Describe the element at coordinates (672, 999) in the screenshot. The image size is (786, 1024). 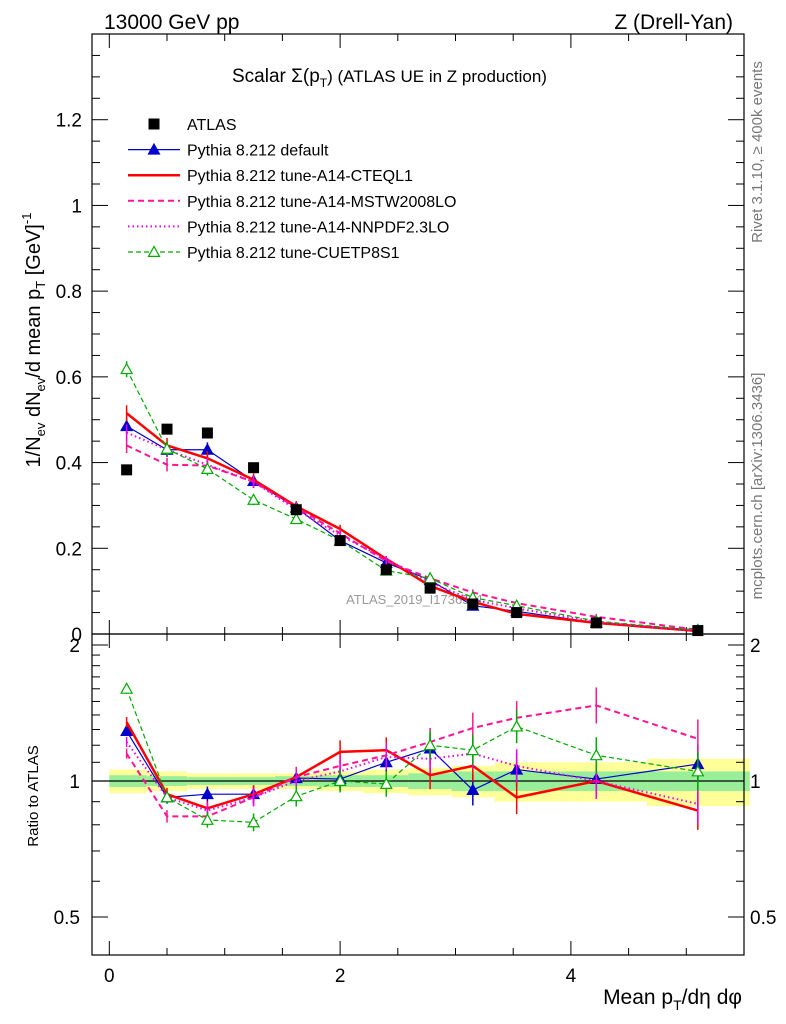
I see `x-axis-title: Mean pT/dη dφ` at that location.